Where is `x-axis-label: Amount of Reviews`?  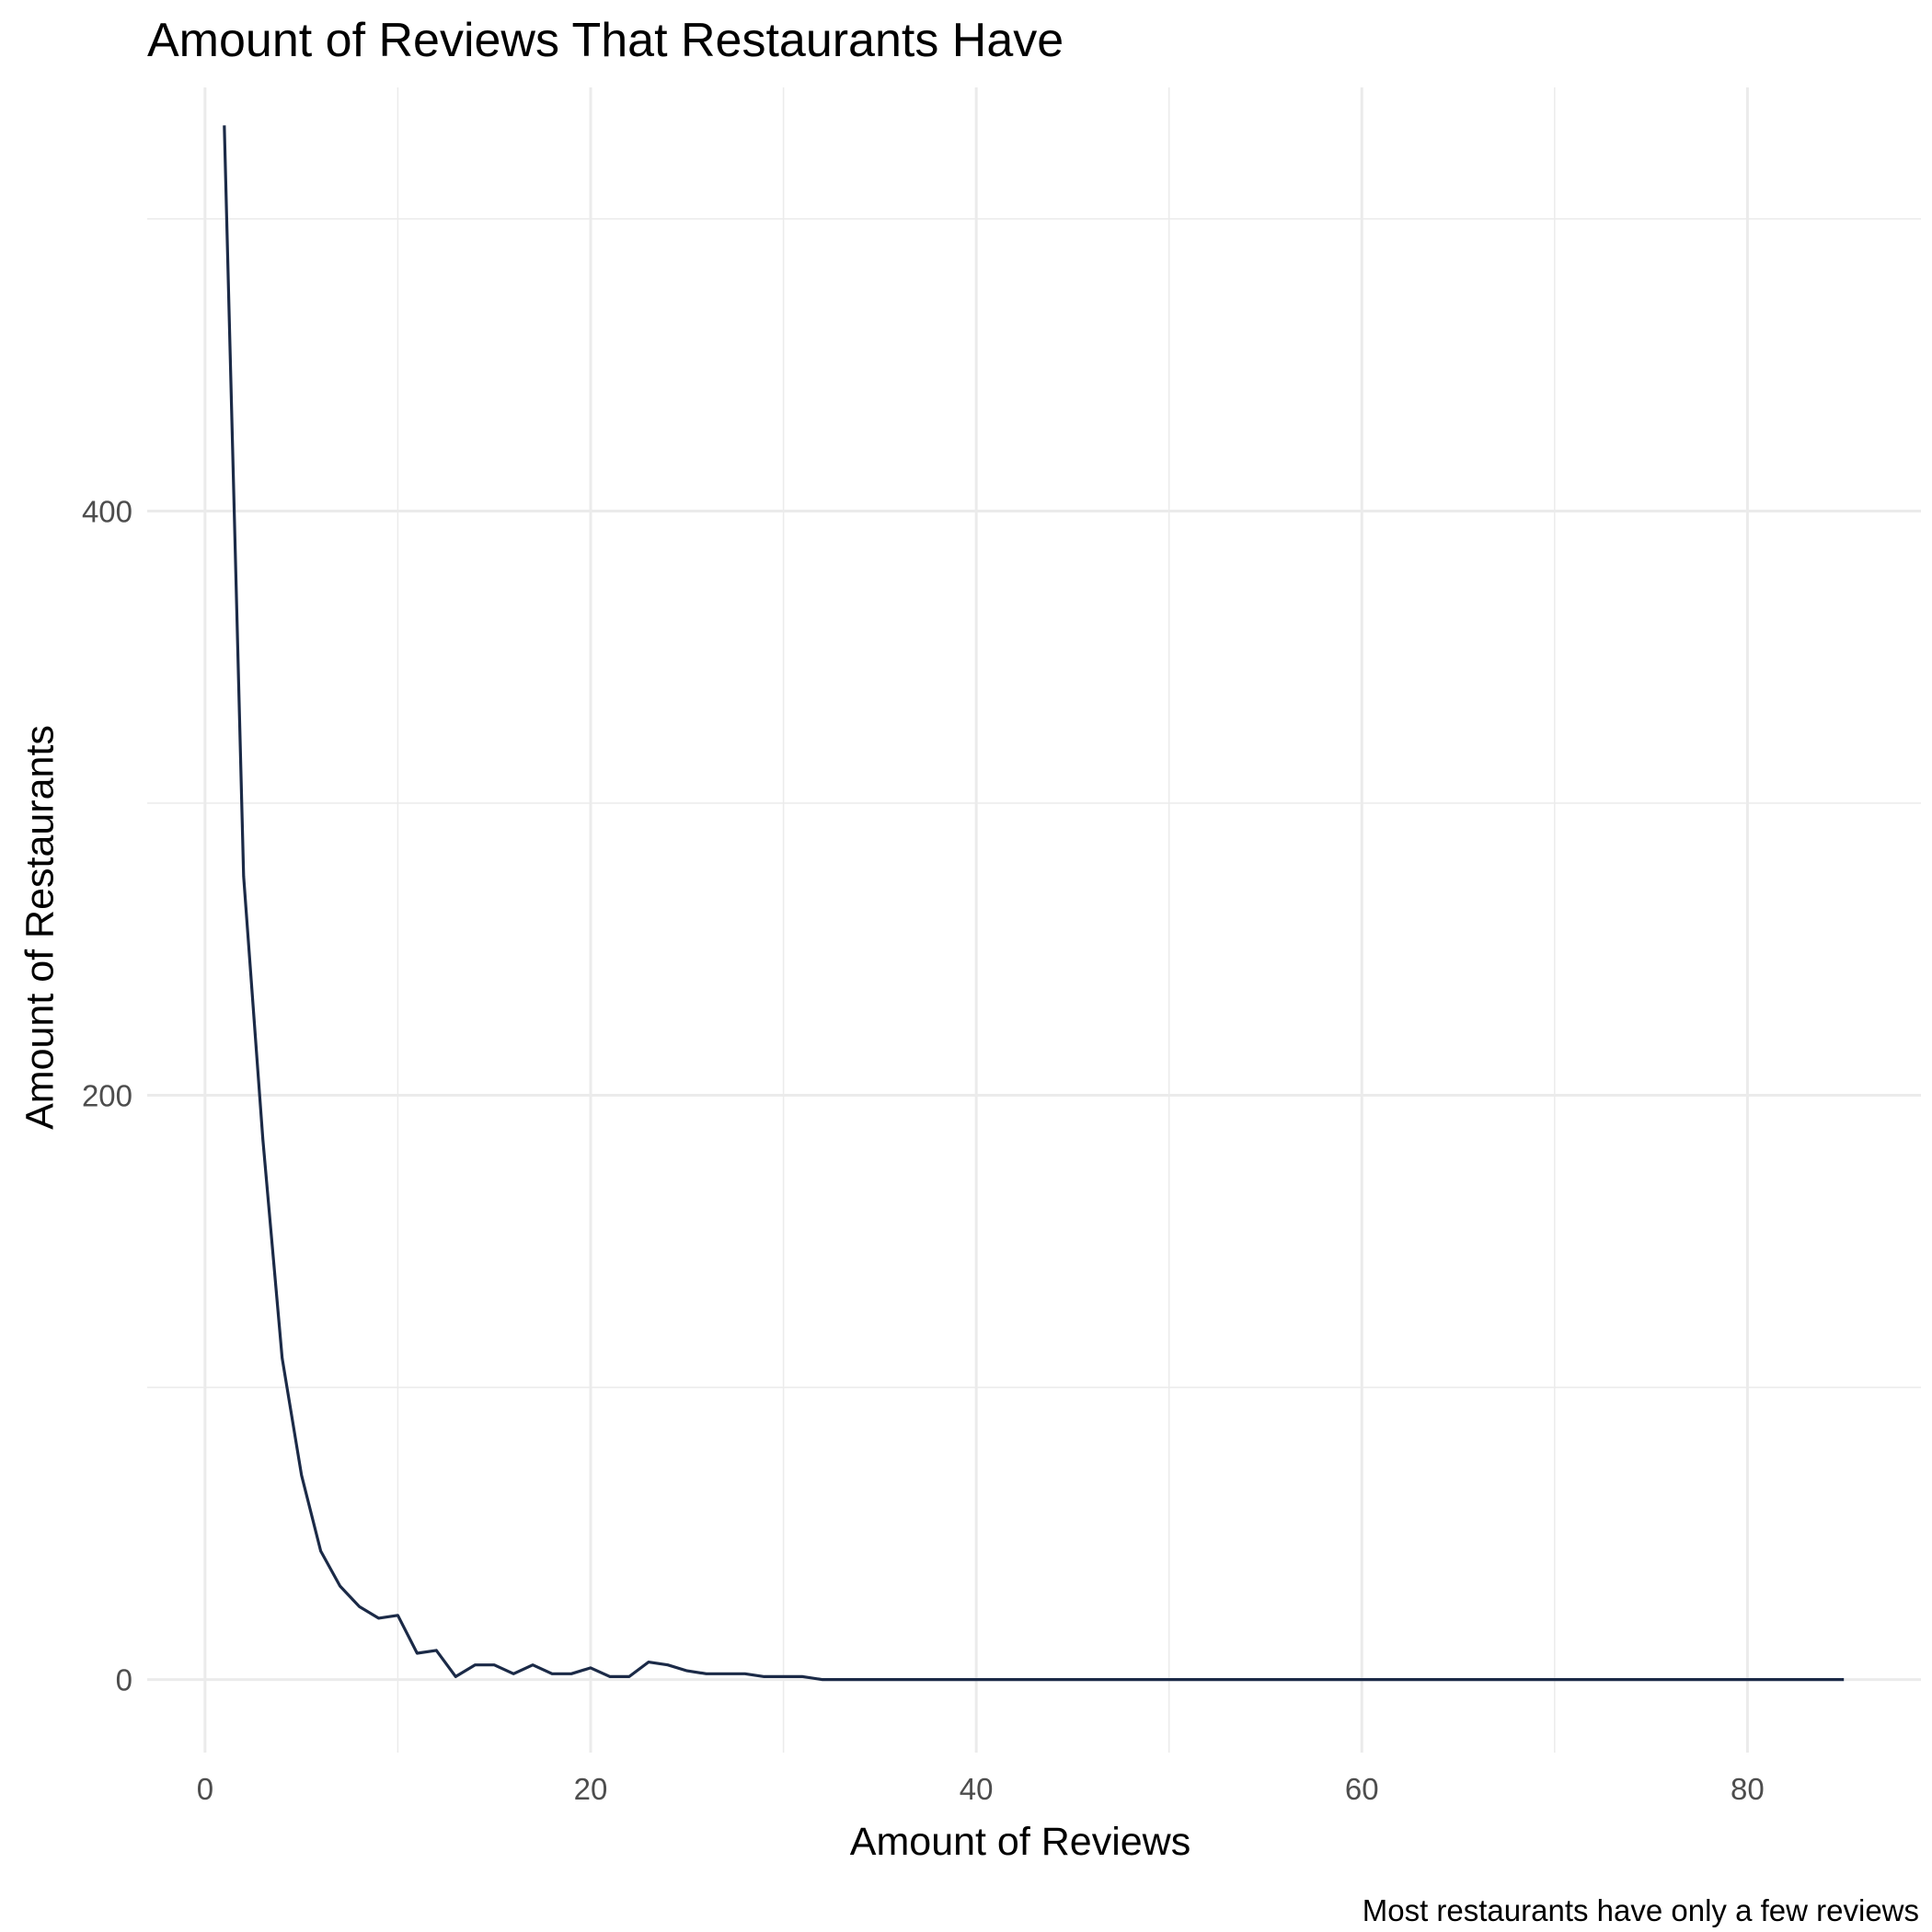
x-axis-label: Amount of Reviews is located at coordinates (1020, 1842).